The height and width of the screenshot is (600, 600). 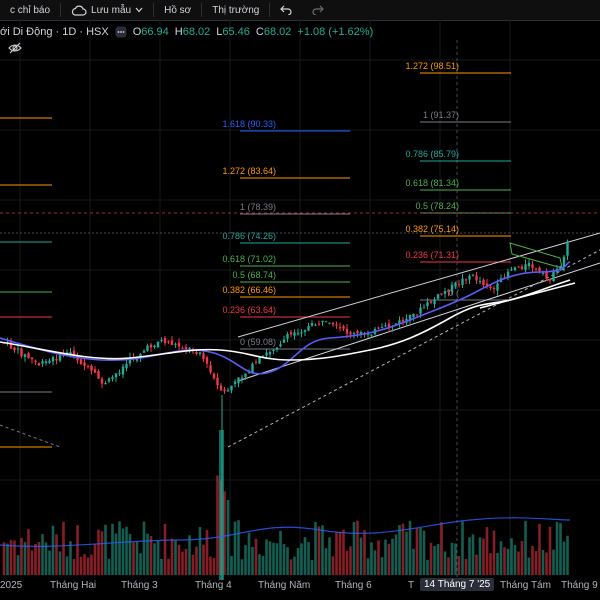 I want to click on open-value: 66.94, so click(x=155, y=32).